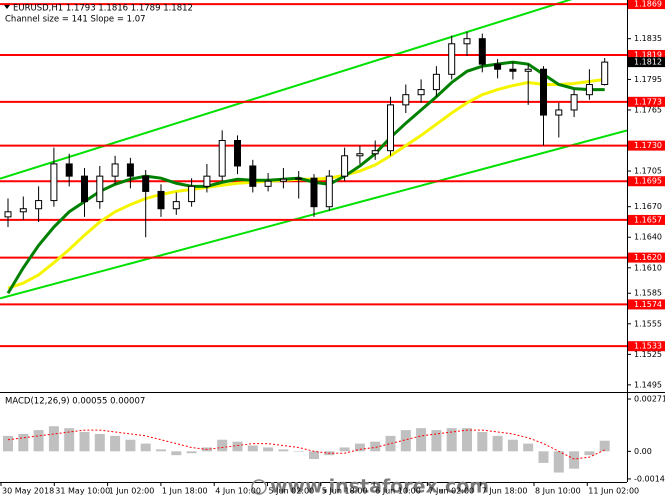 Image resolution: width=665 pixels, height=499 pixels. What do you see at coordinates (648, 237) in the screenshot?
I see `y-tick-label: 1.1640` at bounding box center [648, 237].